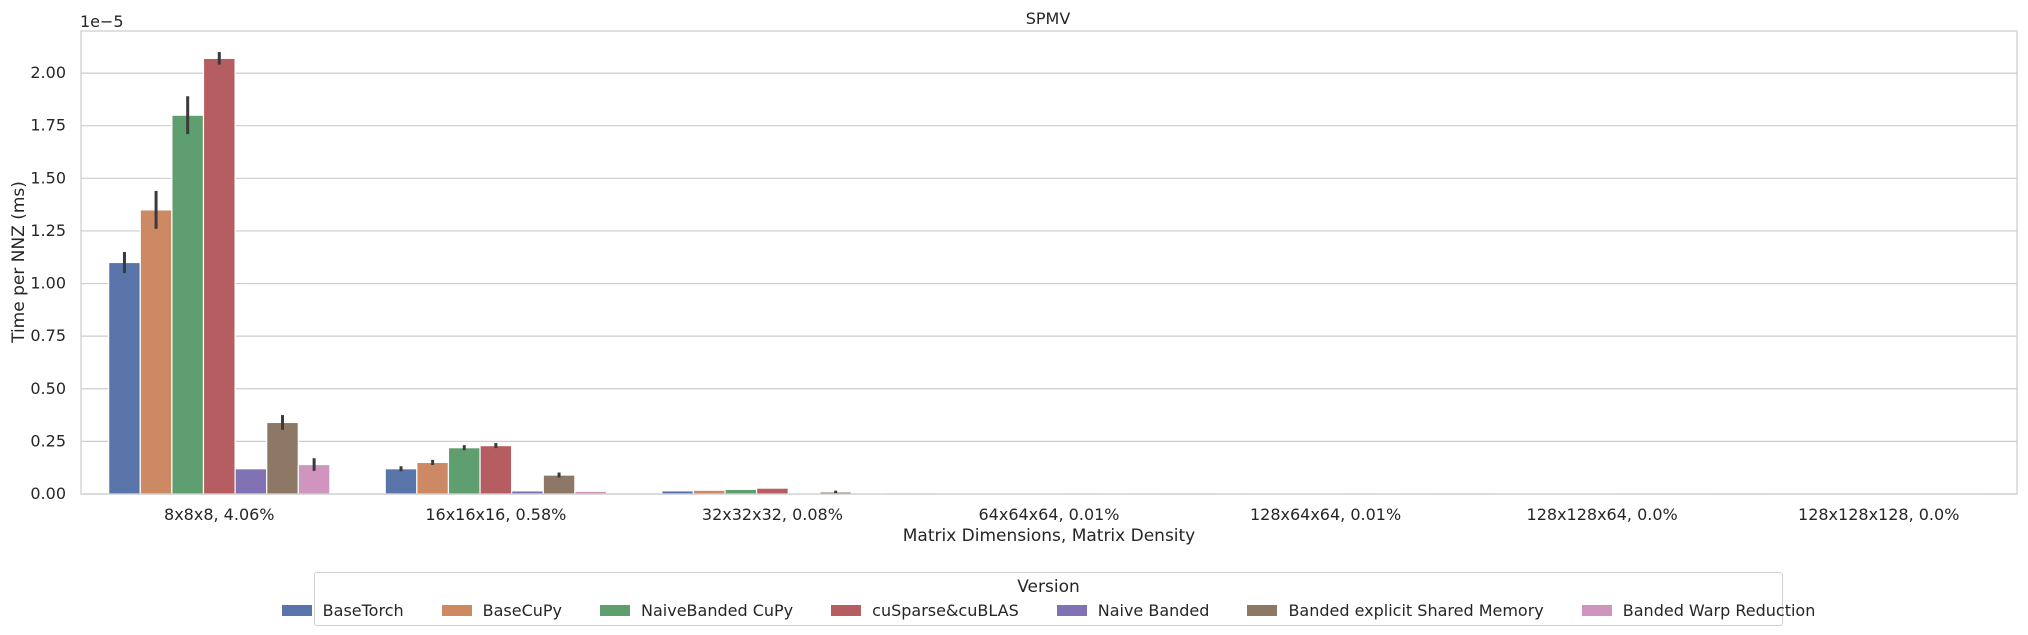 The height and width of the screenshot is (635, 2028). I want to click on y-tick-label: 0.50, so click(48, 388).